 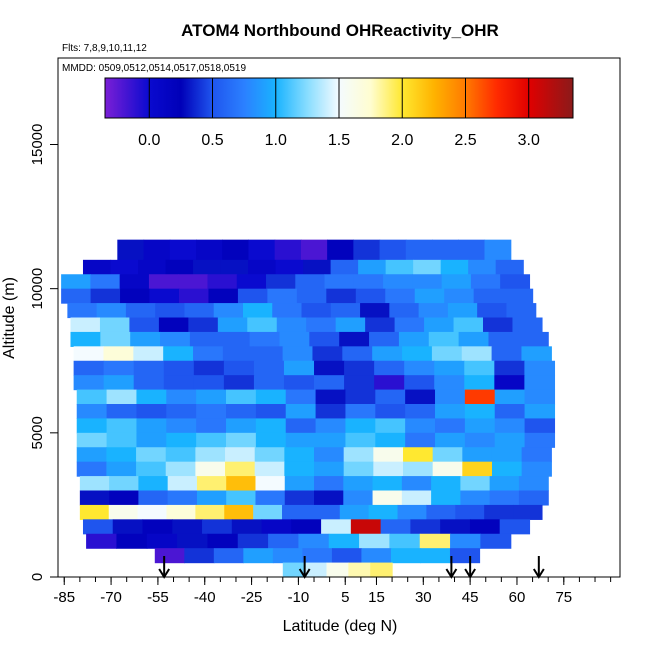 What do you see at coordinates (299, 597) in the screenshot?
I see `x-tick-label: -10` at bounding box center [299, 597].